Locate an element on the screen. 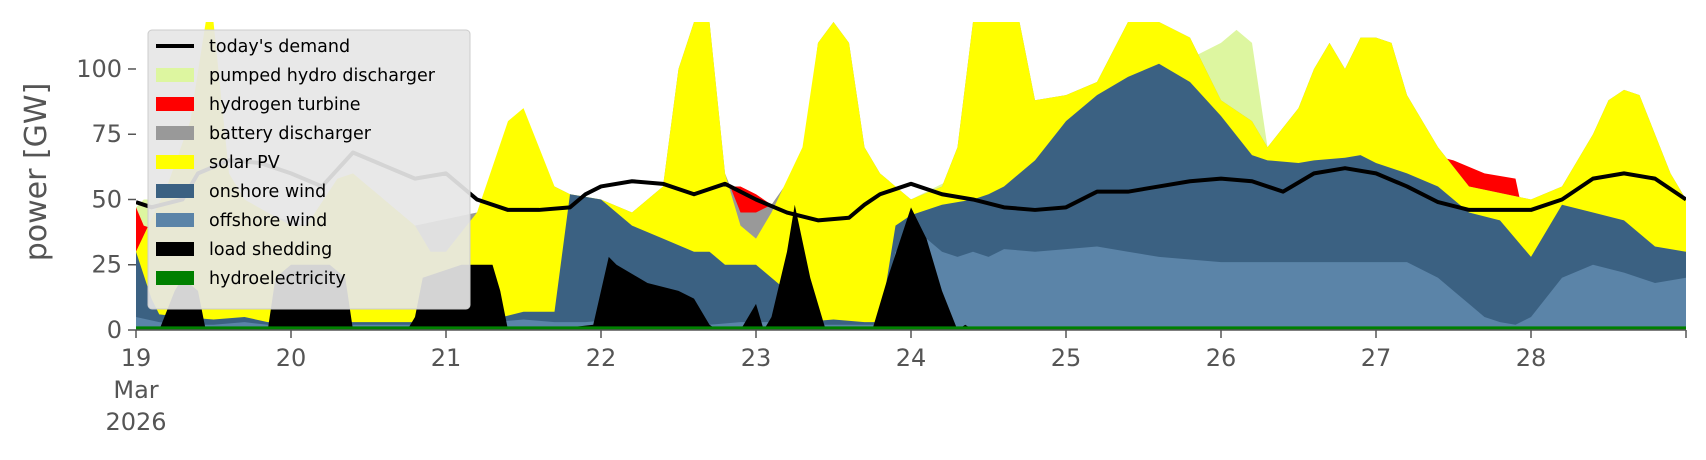 The image size is (1706, 460). x-sub-label: 2026 is located at coordinates (135, 422).